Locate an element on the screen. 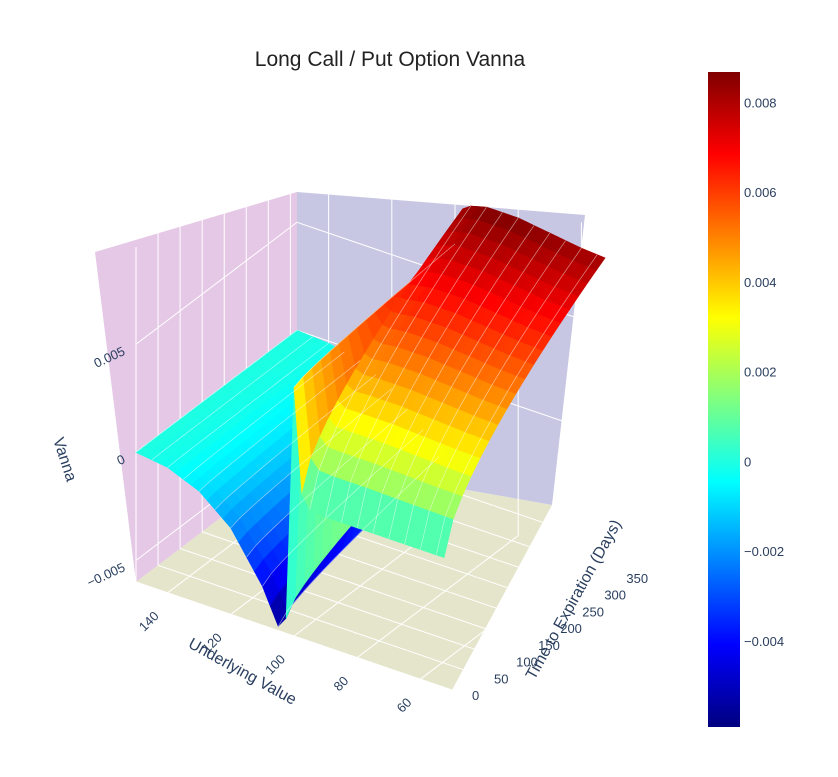 The height and width of the screenshot is (777, 838). colorbar-ticks: 0.008 0.006 0.004 0.002 0 −0.002 −0.004 is located at coordinates (764, 371).